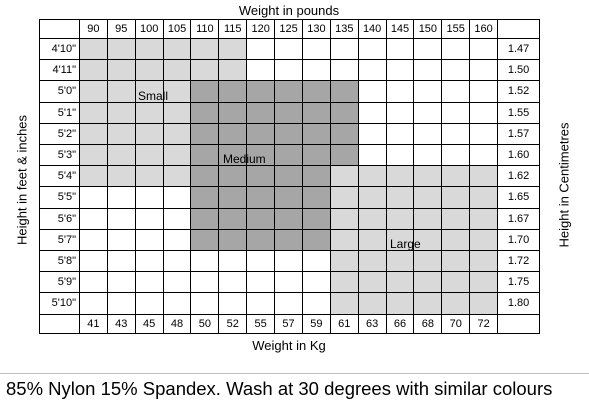  What do you see at coordinates (519, 177) in the screenshot?
I see `height-cm-label: 1.62` at bounding box center [519, 177].